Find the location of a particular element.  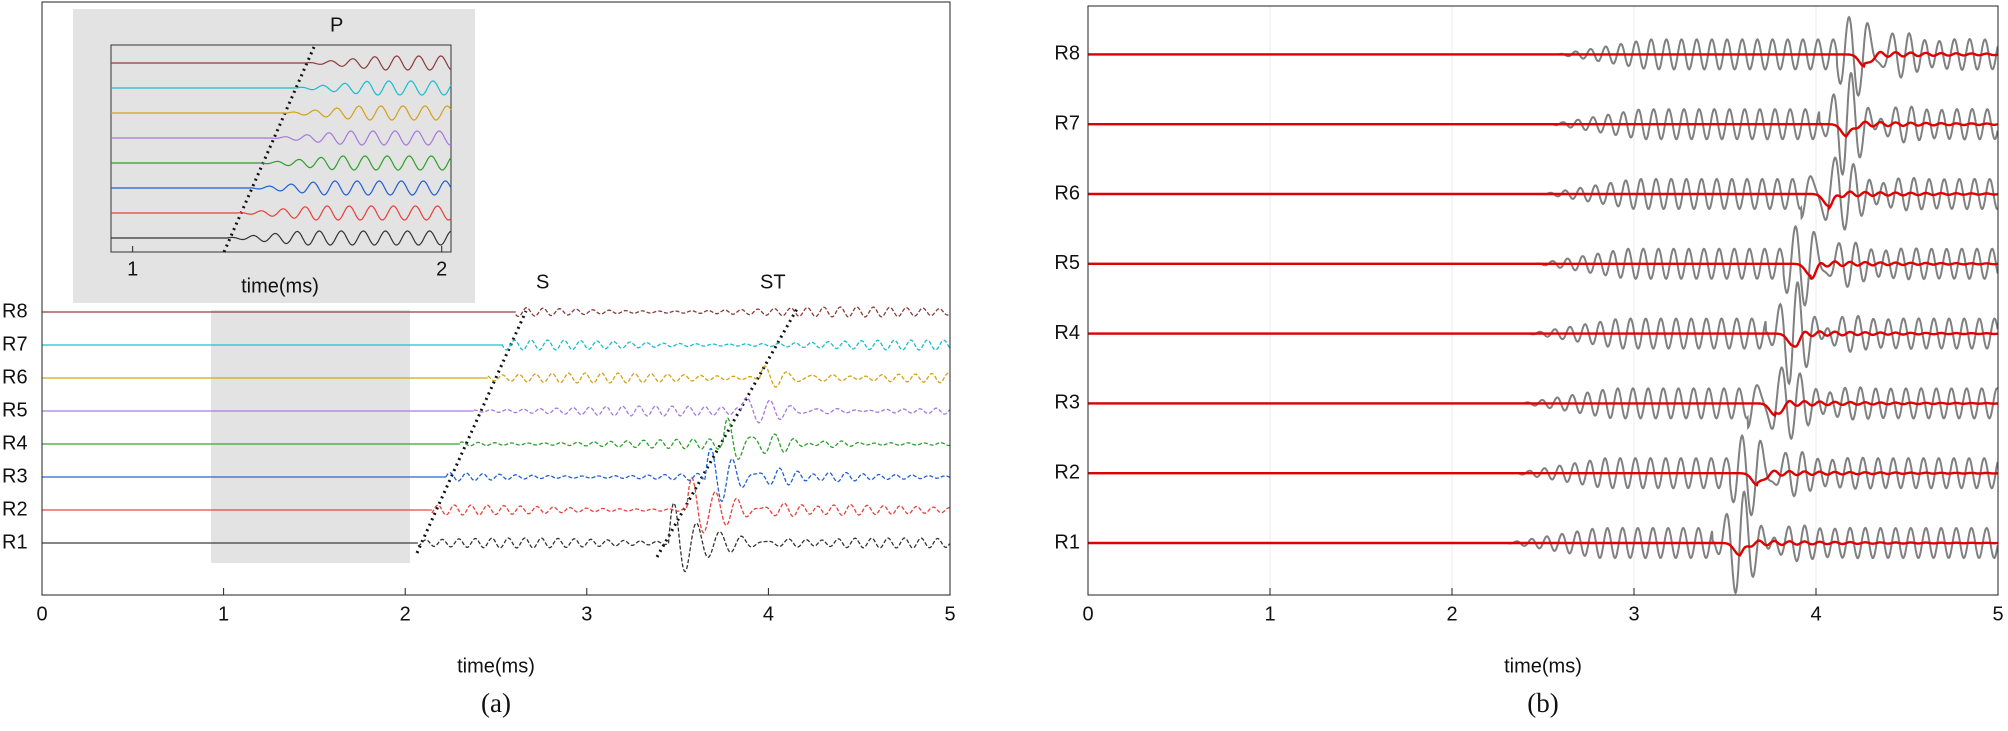

annotation: P is located at coordinates (336, 25).